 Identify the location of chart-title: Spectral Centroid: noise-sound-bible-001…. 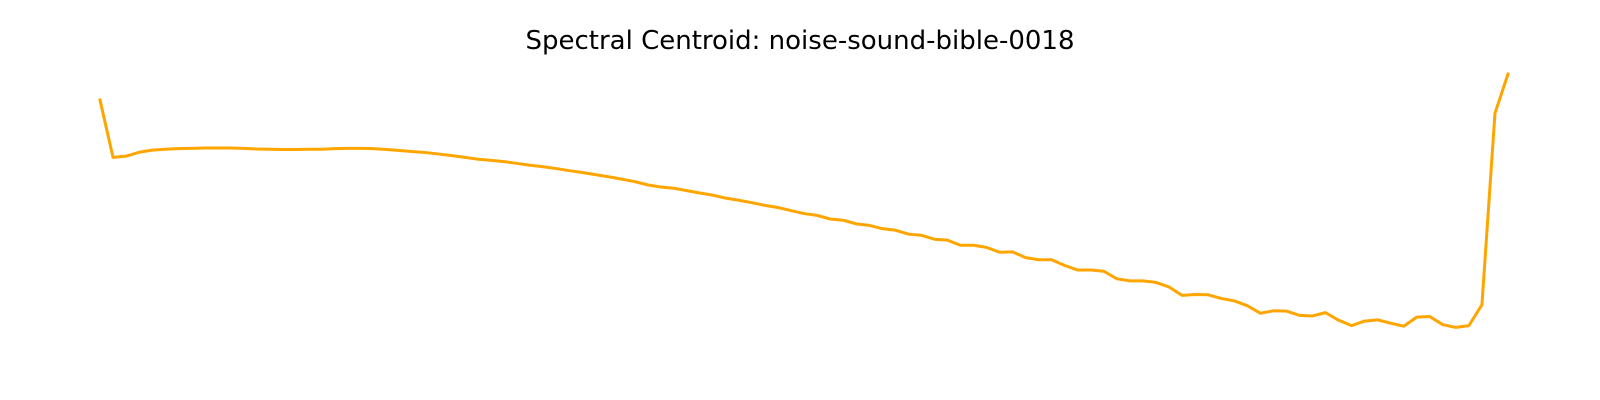
(800, 41).